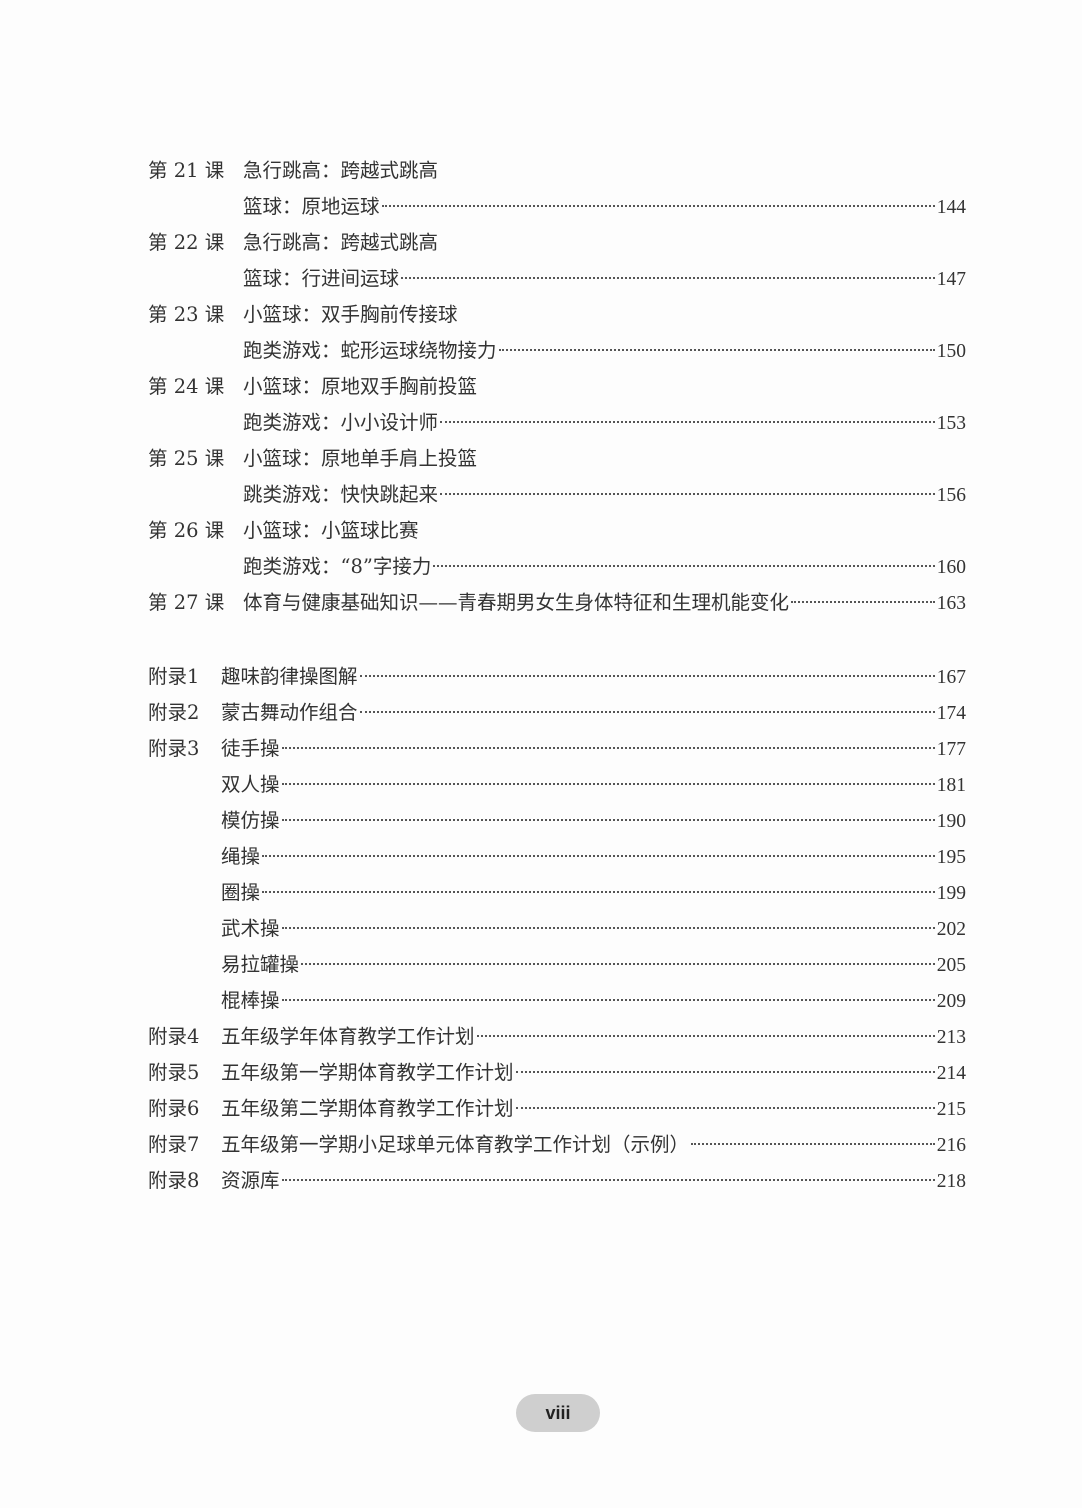 This screenshot has width=1082, height=1508. What do you see at coordinates (951, 821) in the screenshot?
I see `page-number: 190` at bounding box center [951, 821].